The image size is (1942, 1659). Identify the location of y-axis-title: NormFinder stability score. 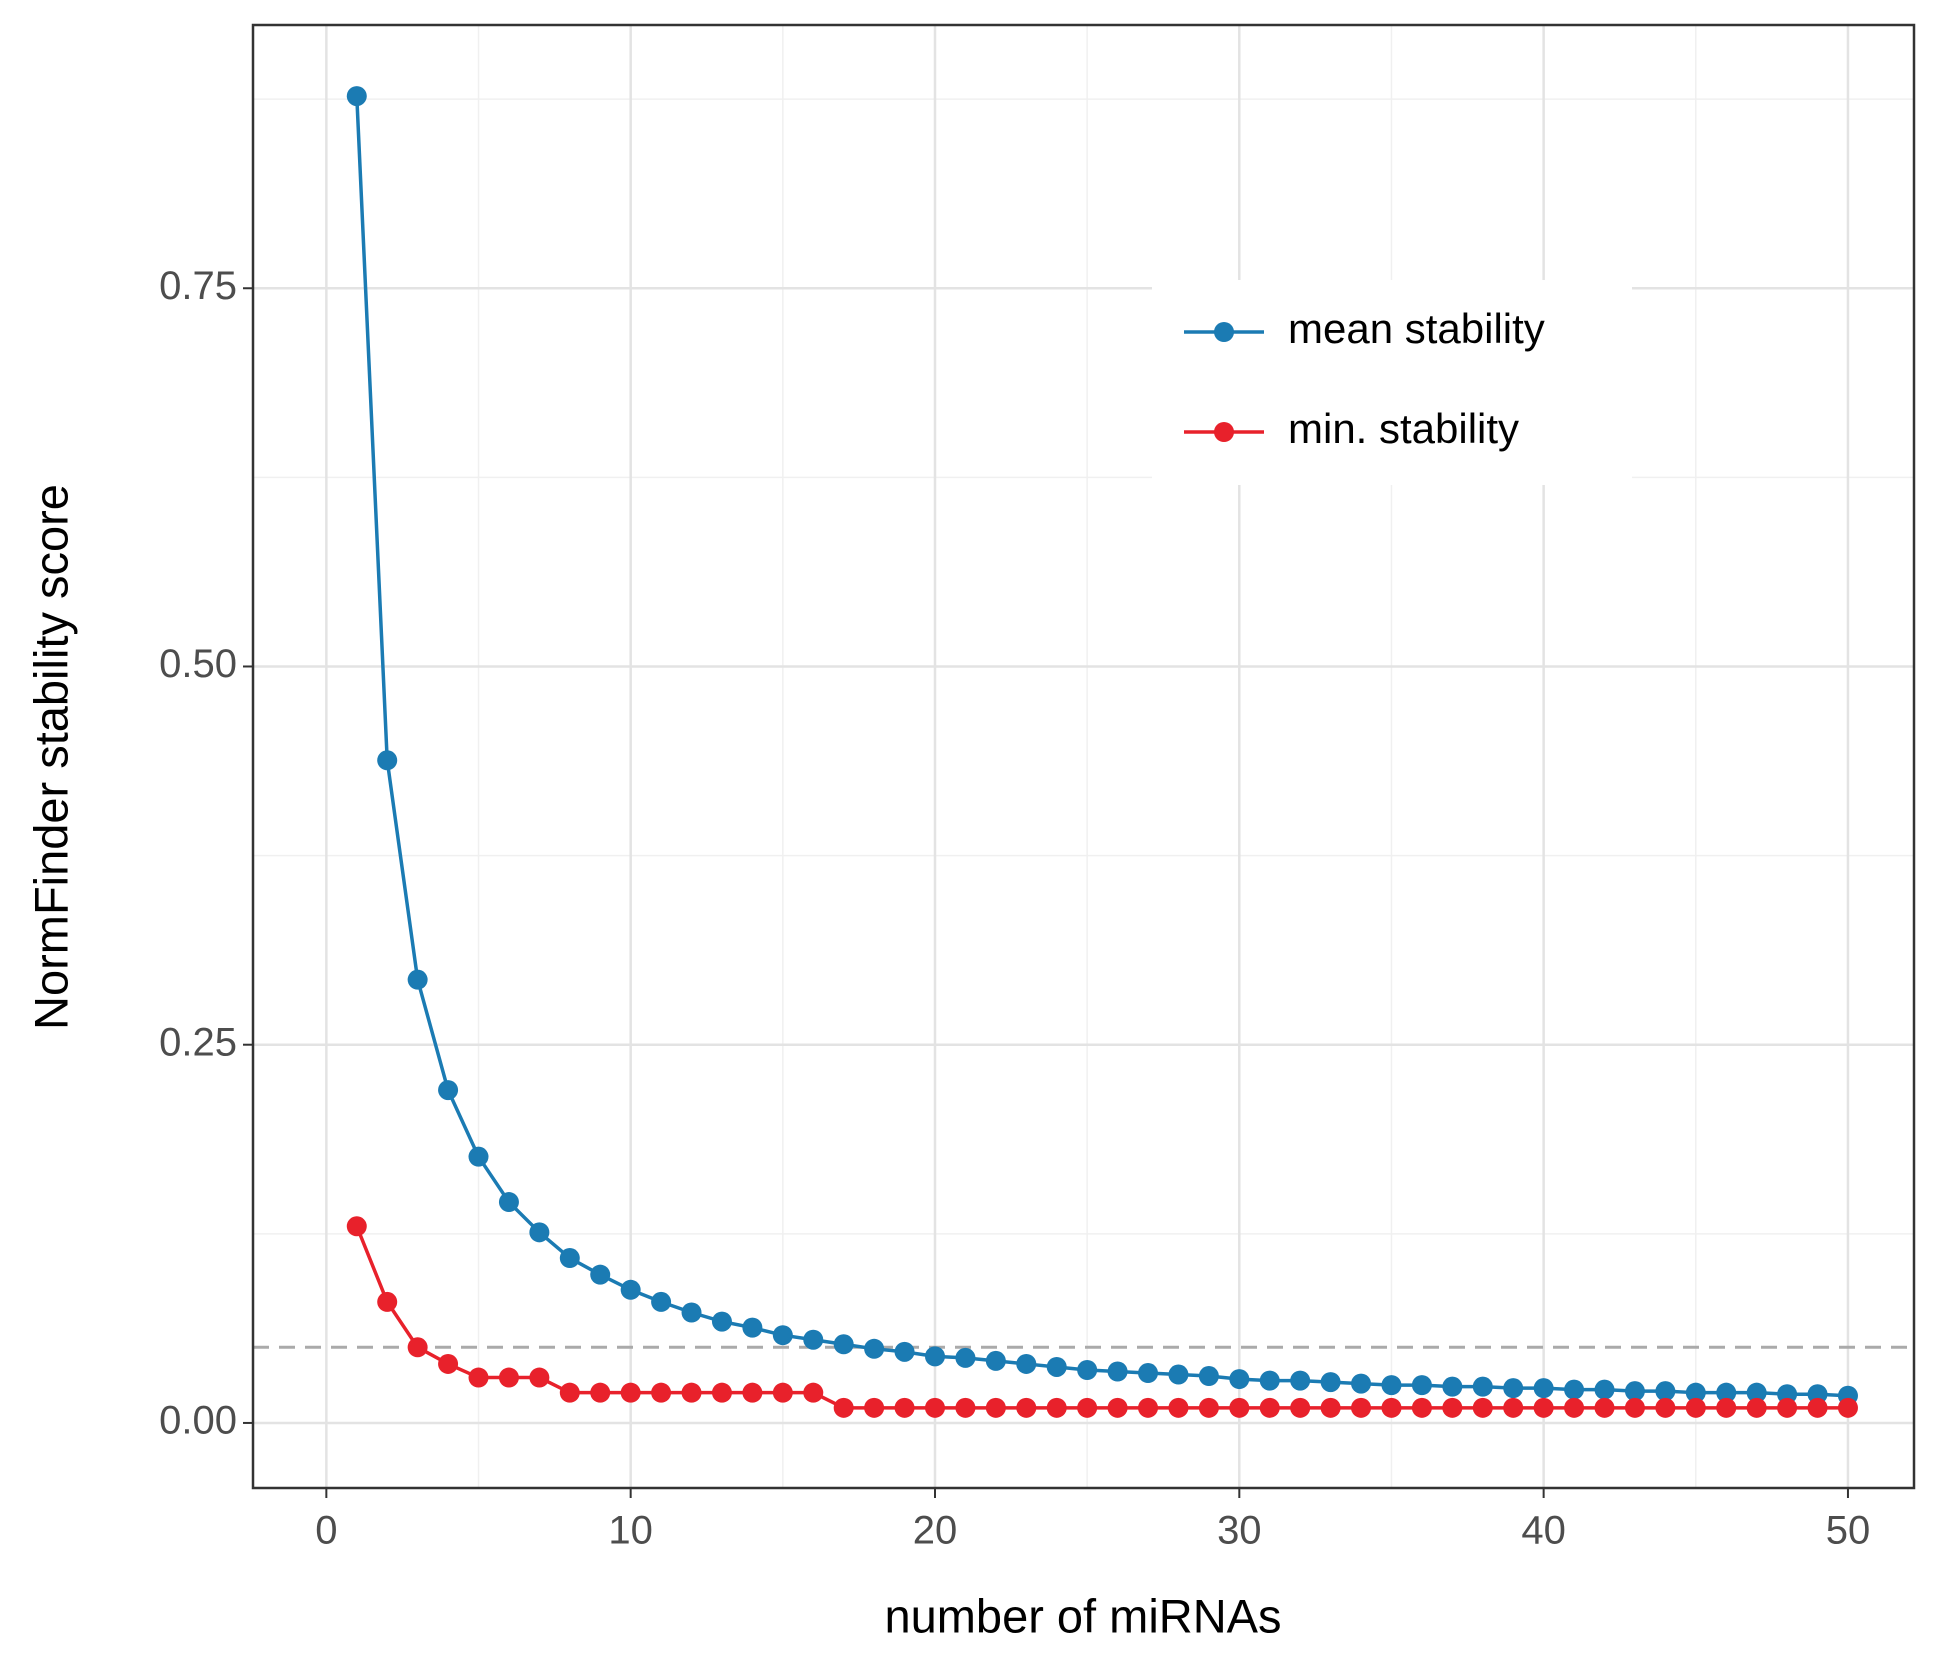
(50, 757).